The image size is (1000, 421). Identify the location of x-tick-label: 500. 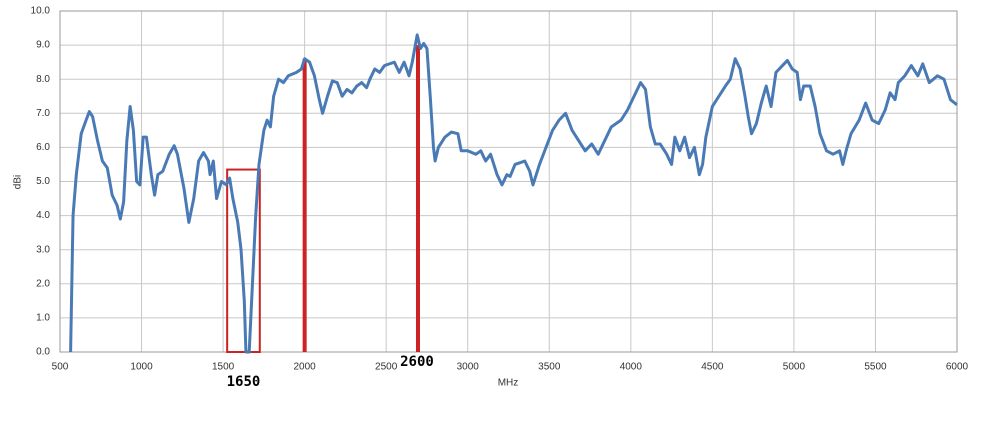
(60, 367).